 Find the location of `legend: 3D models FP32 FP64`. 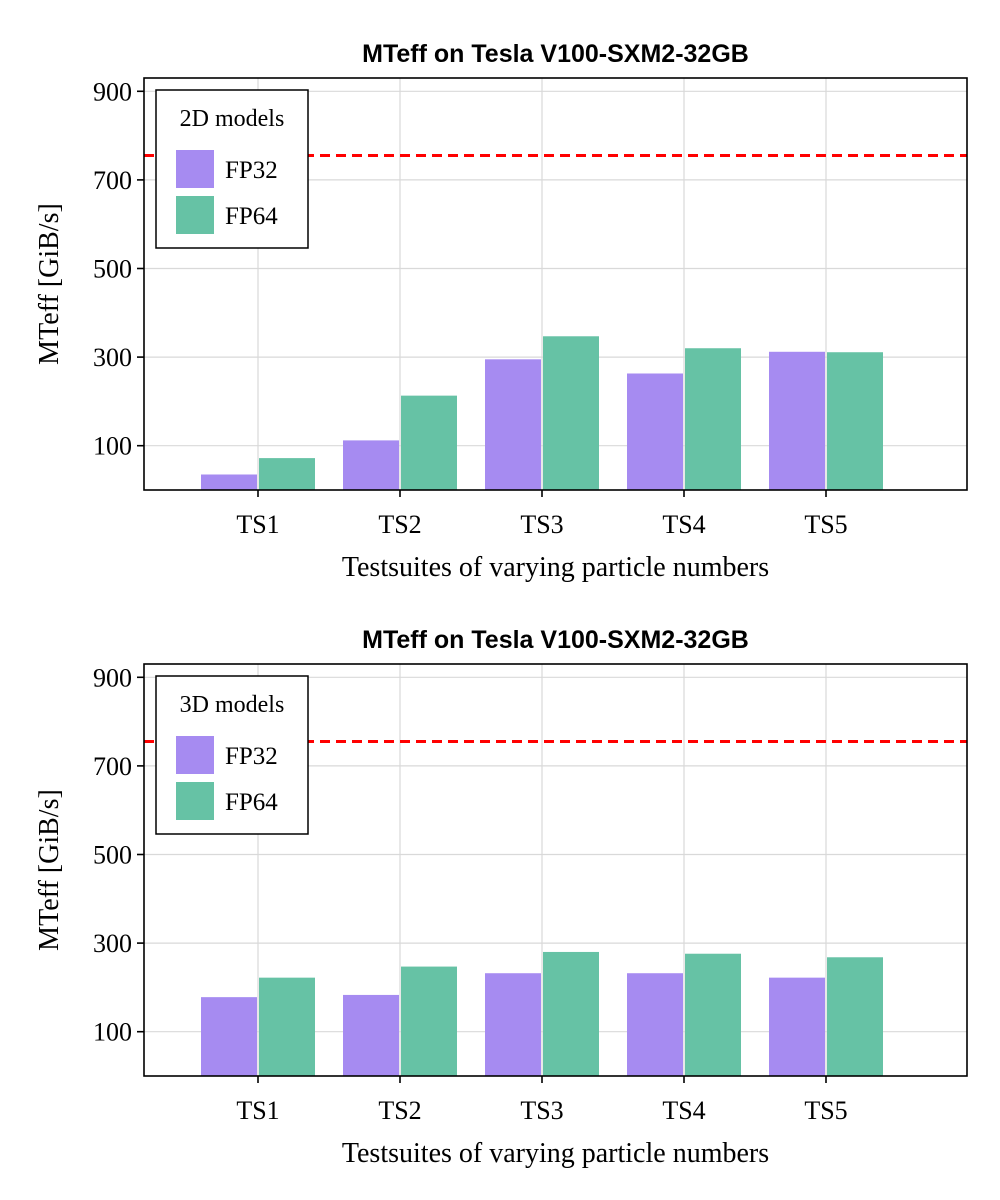

legend: 3D models FP32 FP64 is located at coordinates (232, 755).